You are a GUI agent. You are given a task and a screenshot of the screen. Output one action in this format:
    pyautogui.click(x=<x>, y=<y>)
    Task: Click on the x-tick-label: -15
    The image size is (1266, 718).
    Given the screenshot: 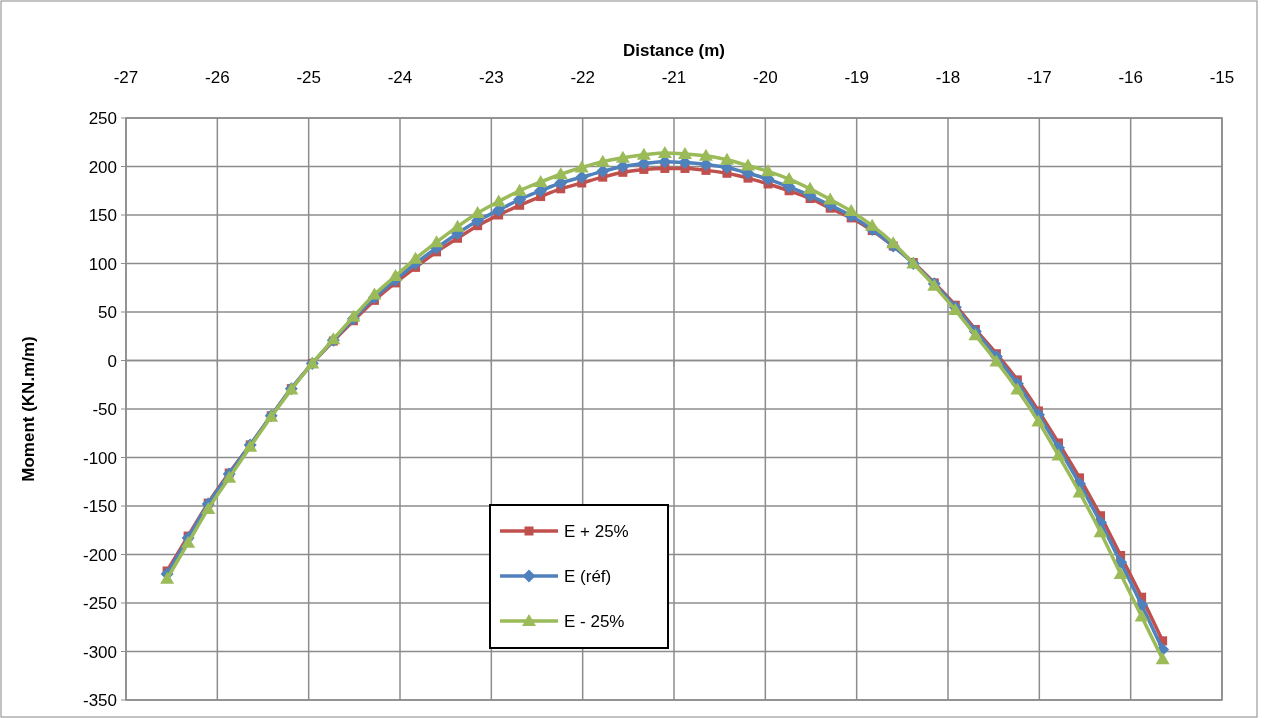 What is the action you would take?
    pyautogui.click(x=1222, y=77)
    